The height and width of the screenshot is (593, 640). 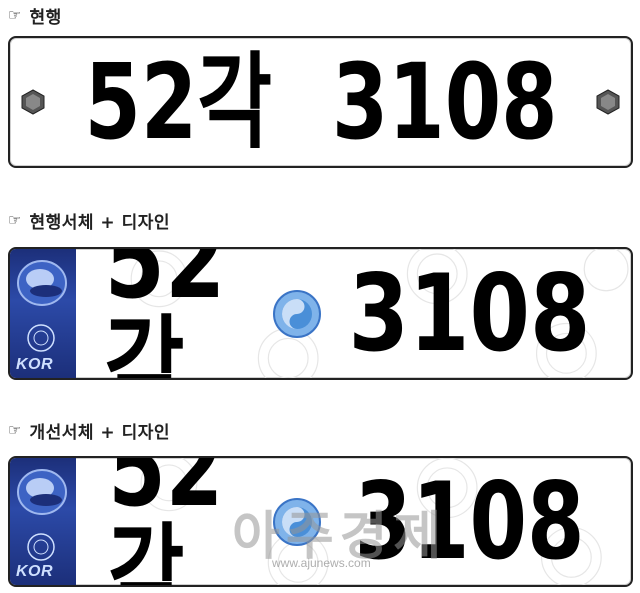 I want to click on caption-current-font-design: ☞ 현행서체 + 디자인, so click(x=89, y=220).